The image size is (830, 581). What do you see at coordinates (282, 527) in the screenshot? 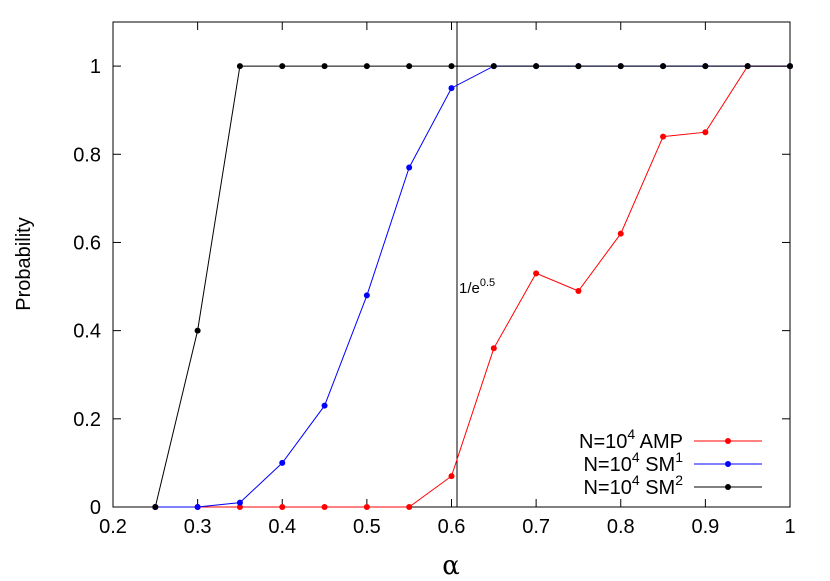
I see `x-tick-label: 0.4` at bounding box center [282, 527].